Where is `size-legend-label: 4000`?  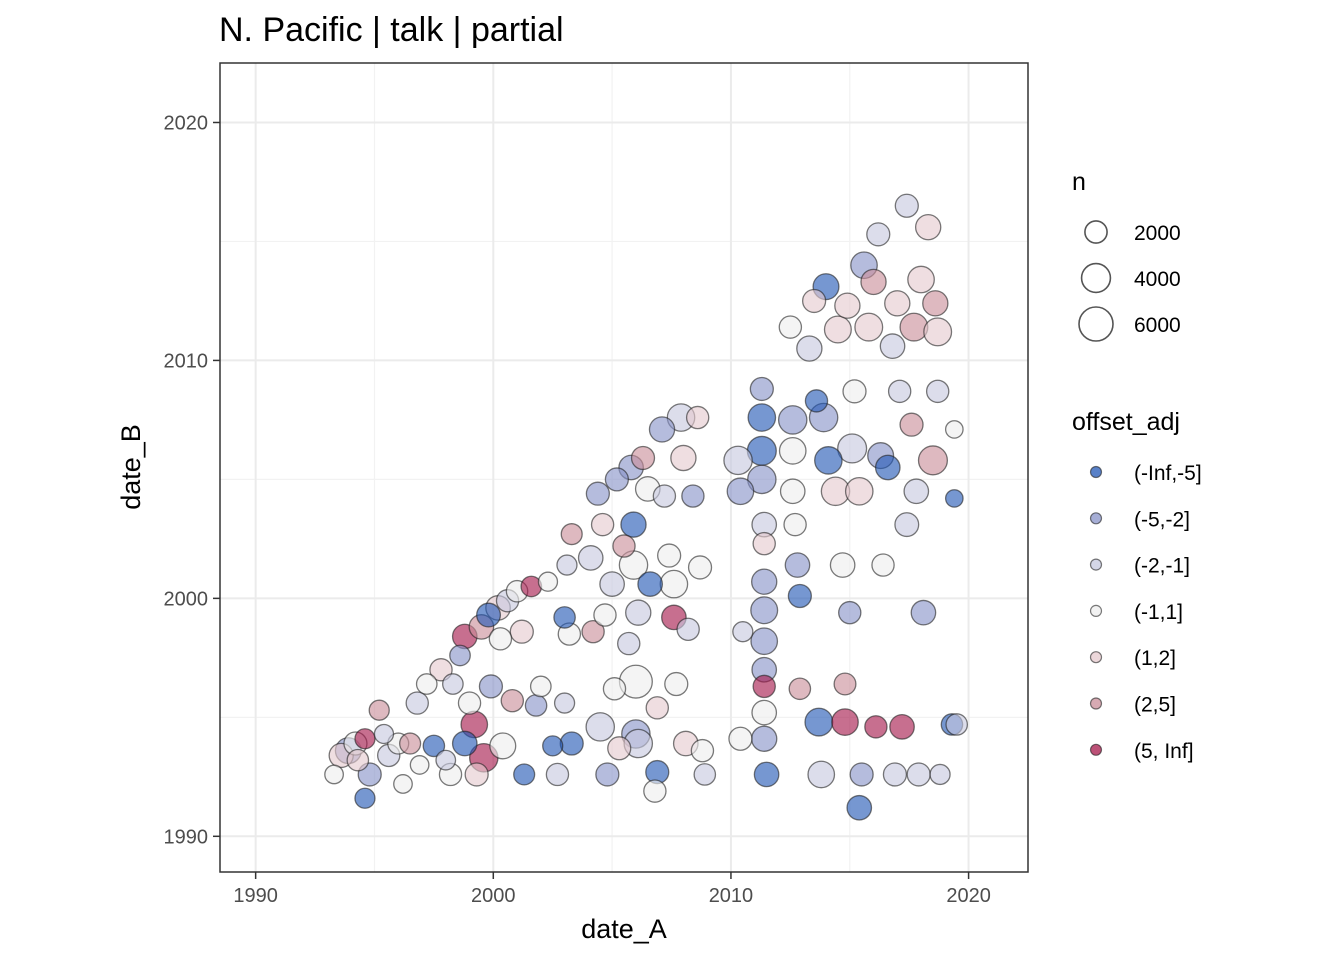
size-legend-label: 4000 is located at coordinates (1157, 279).